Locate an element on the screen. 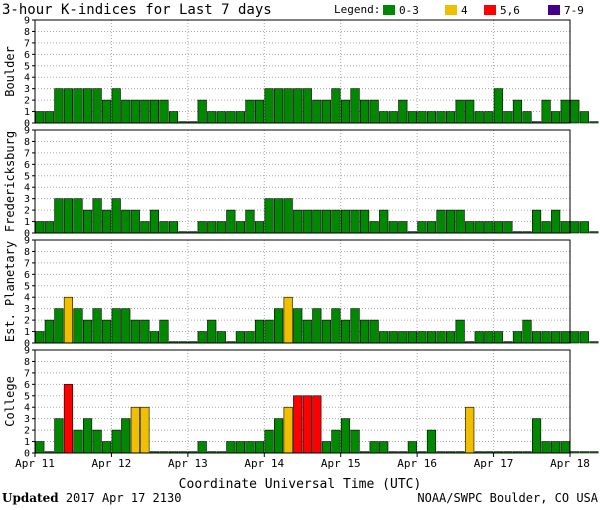 The height and width of the screenshot is (510, 600). updated-label: Updated is located at coordinates (30, 498).